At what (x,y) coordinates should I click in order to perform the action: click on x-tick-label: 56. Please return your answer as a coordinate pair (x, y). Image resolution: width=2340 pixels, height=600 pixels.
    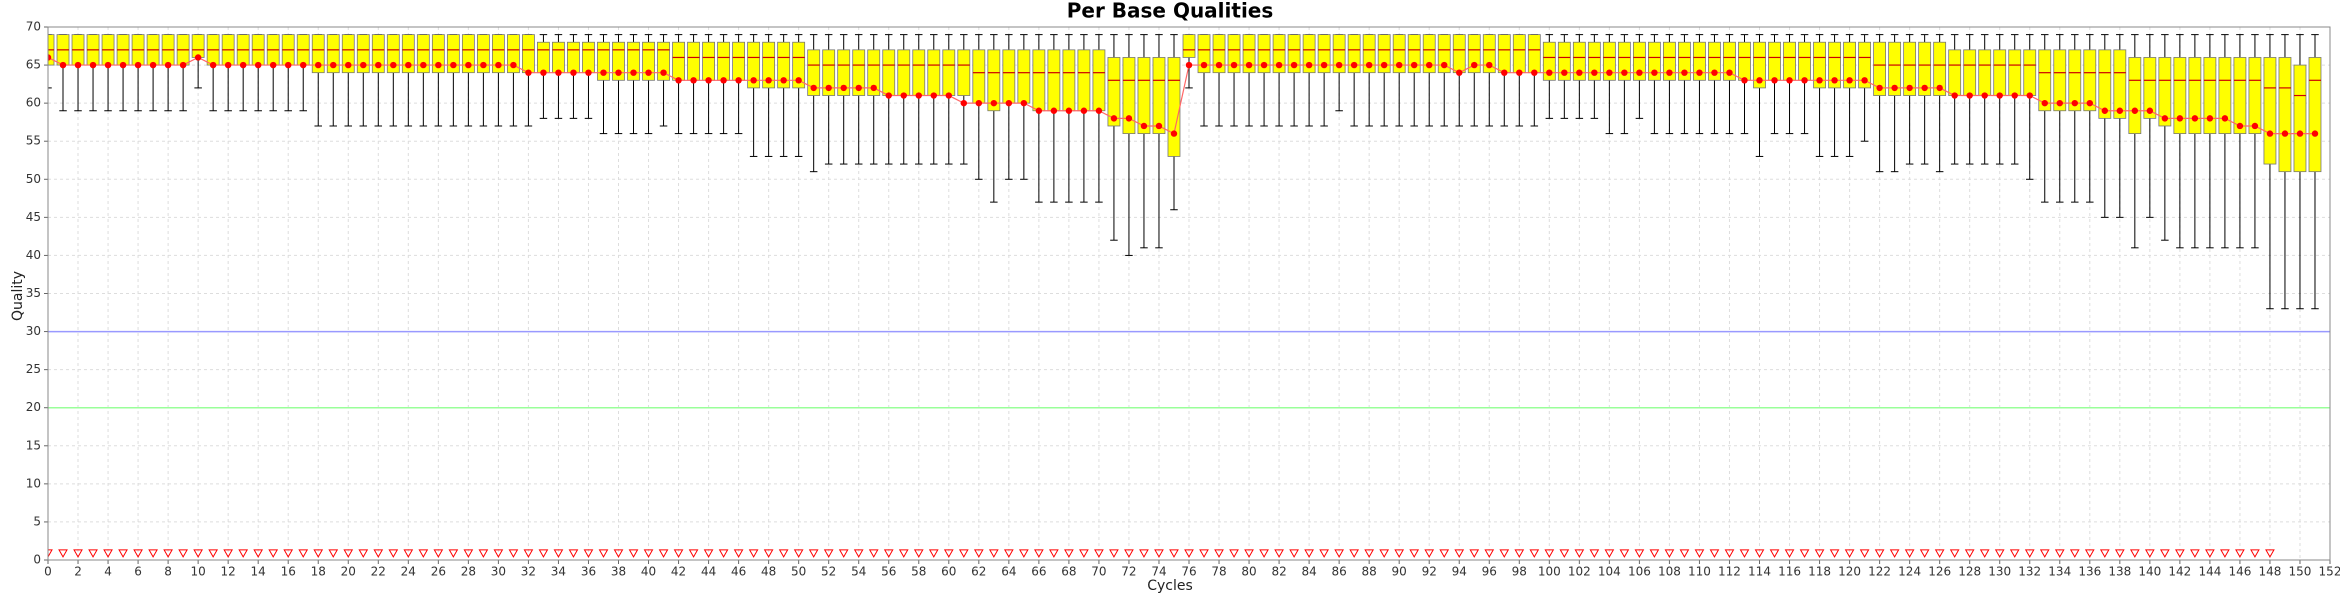
    Looking at the image, I should click on (888, 572).